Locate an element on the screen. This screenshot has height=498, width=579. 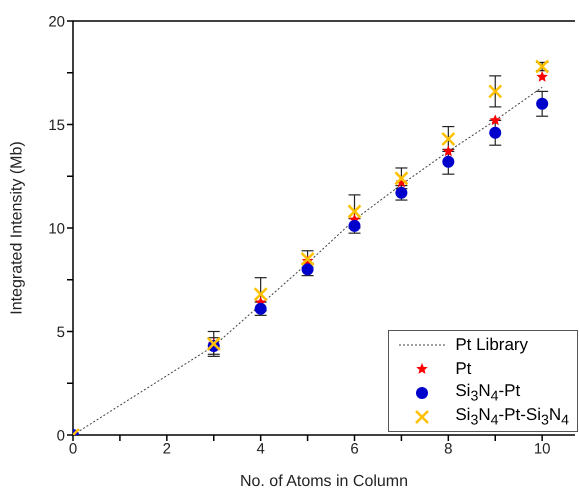
legend-label: Si$_{3}$N$_{4}$-Pt is located at coordinates (487, 393).